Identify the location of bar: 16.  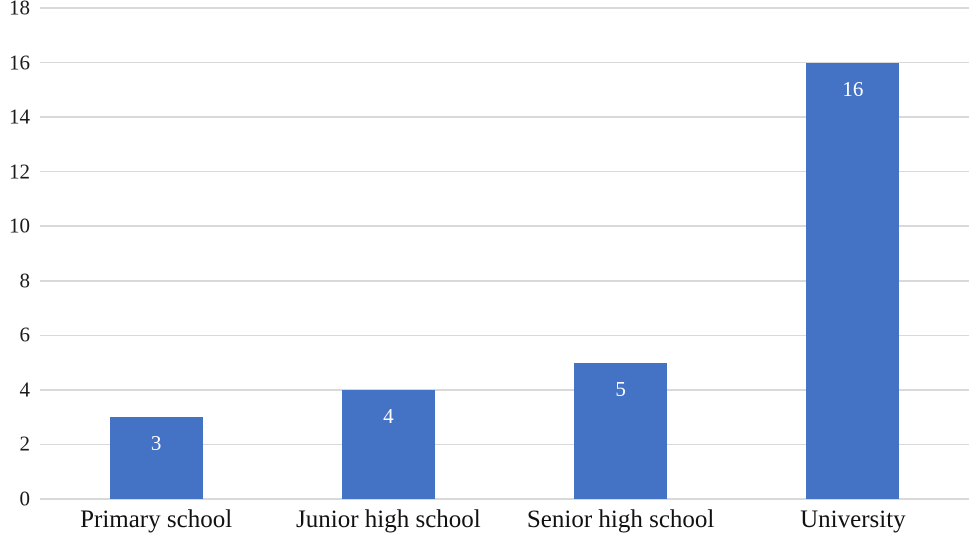
(853, 280).